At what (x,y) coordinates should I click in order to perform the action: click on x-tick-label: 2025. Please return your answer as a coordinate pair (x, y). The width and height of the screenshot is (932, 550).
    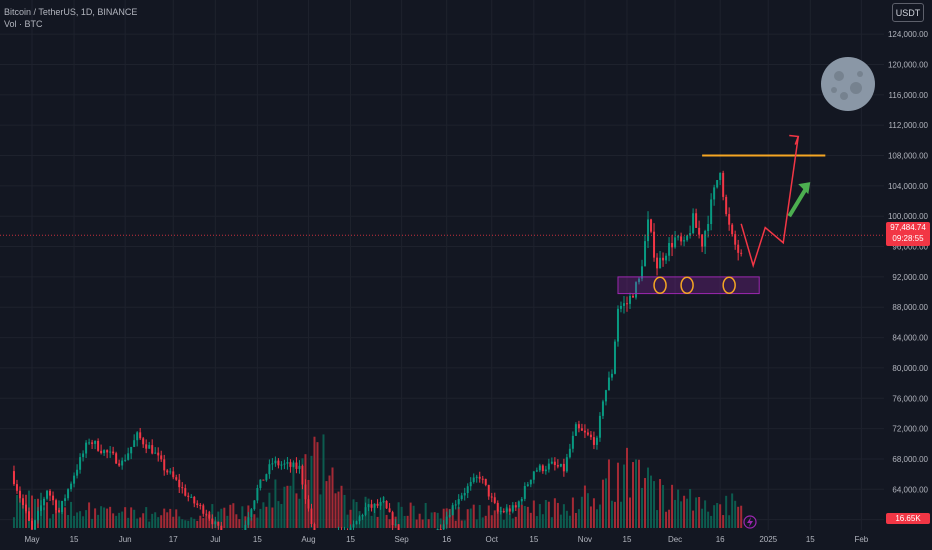
    Looking at the image, I should click on (768, 539).